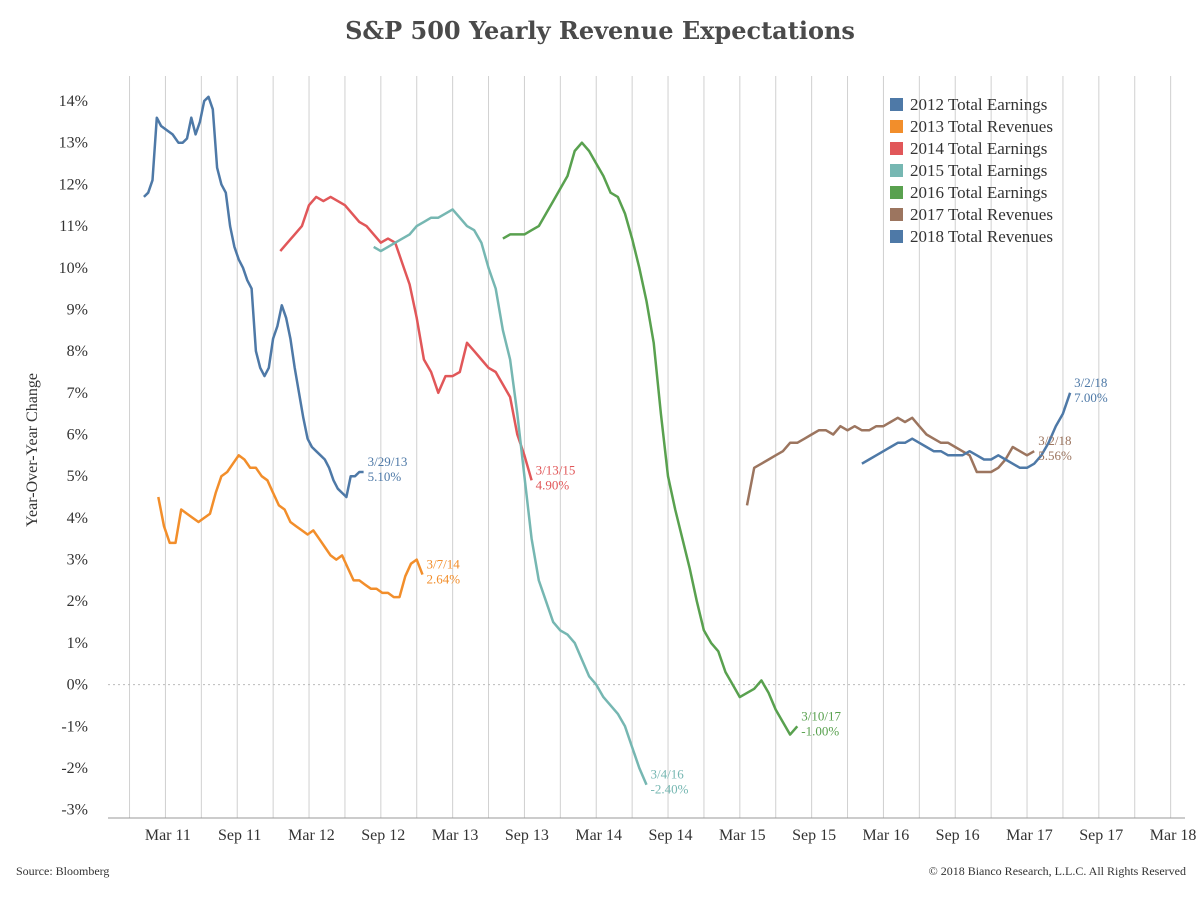 The height and width of the screenshot is (900, 1200). I want to click on end-label: 3/4/16-2.40%, so click(670, 782).